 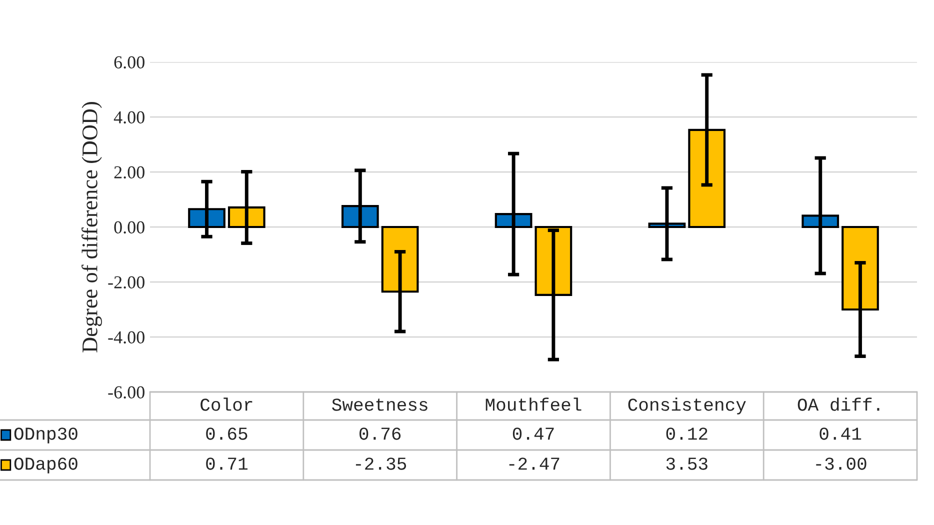 I want to click on y-tick-label: -2.00, so click(x=126, y=282).